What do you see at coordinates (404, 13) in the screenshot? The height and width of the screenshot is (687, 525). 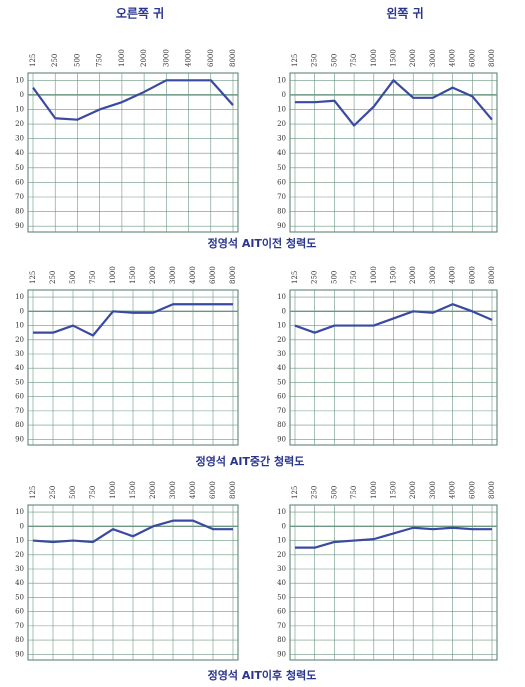 I see `column-title: 왼쪽 귀` at bounding box center [404, 13].